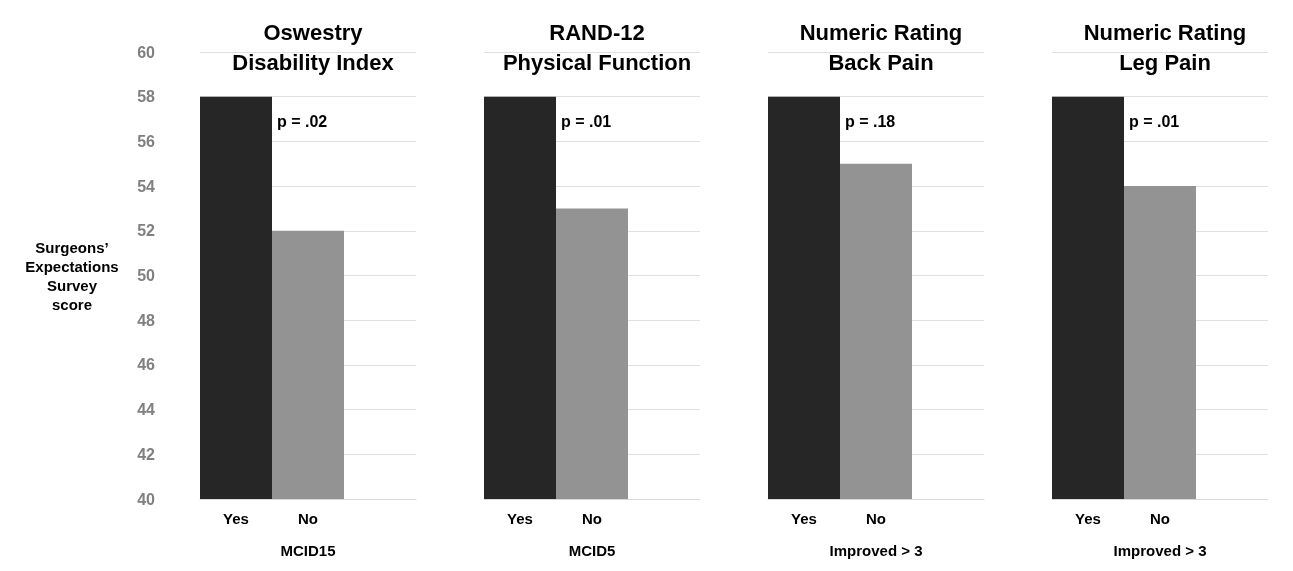 The height and width of the screenshot is (571, 1293). What do you see at coordinates (146, 499) in the screenshot?
I see `y-tick-label: 40` at bounding box center [146, 499].